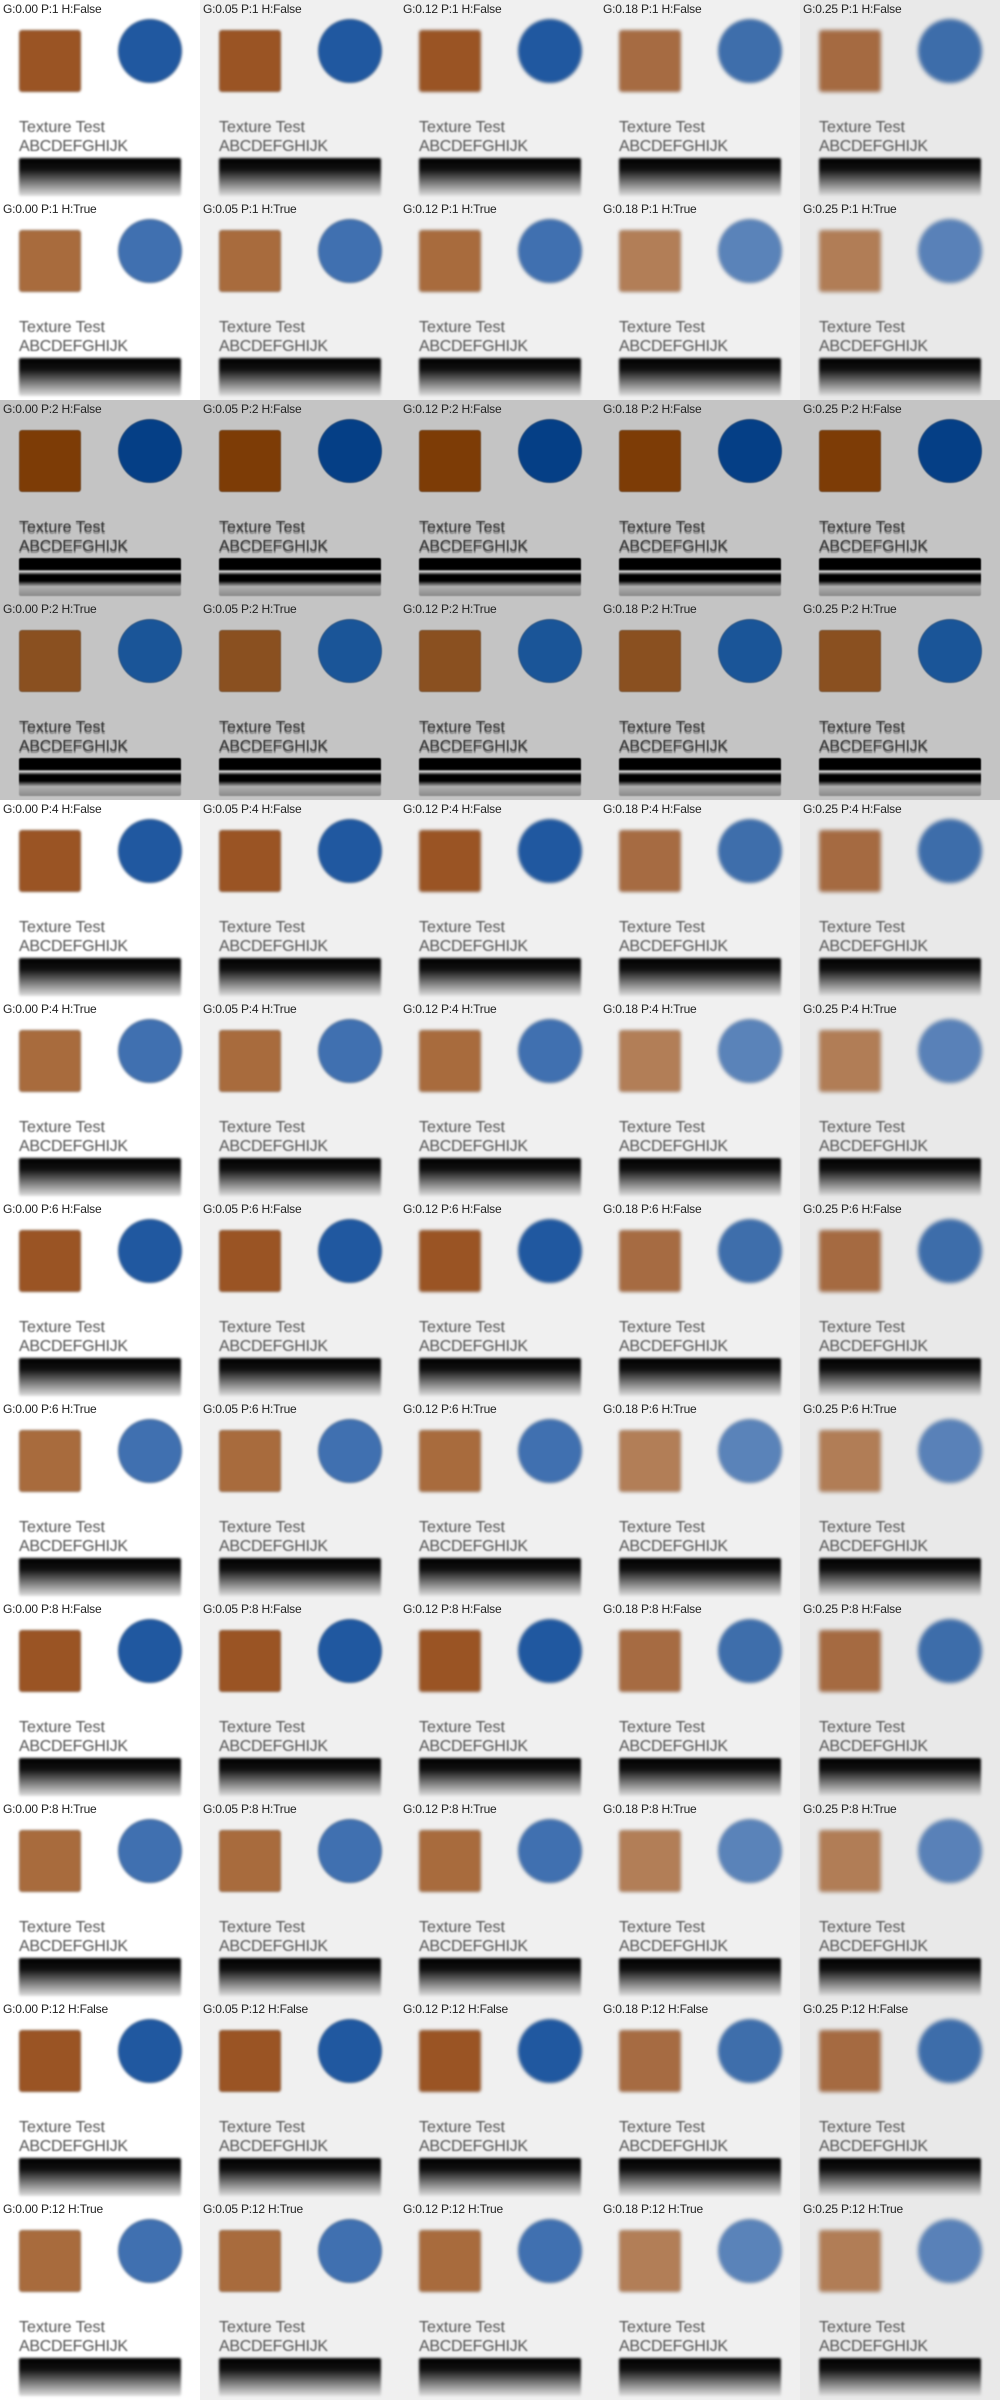 The image size is (1000, 2400). I want to click on test-cell: G:0.25 P:6 H:True Texture Test ABCDEFGHIJK, so click(900, 1500).